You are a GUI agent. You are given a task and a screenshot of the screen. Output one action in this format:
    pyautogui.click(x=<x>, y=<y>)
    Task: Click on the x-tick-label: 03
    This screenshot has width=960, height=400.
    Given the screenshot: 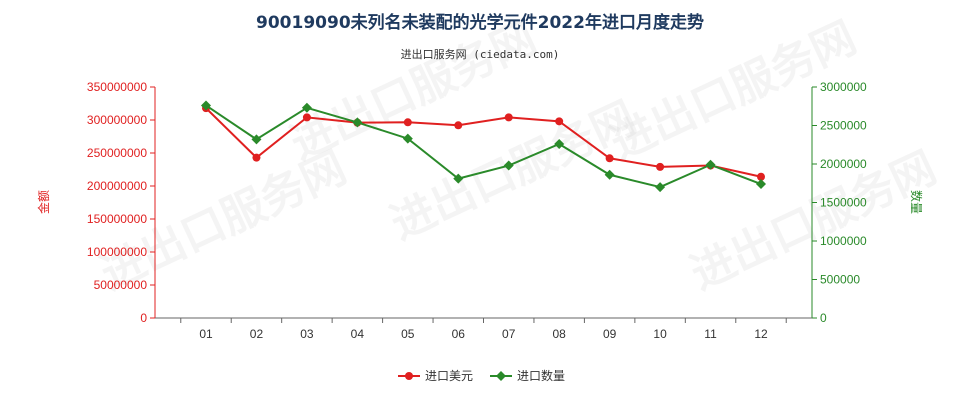 What is the action you would take?
    pyautogui.click(x=307, y=334)
    